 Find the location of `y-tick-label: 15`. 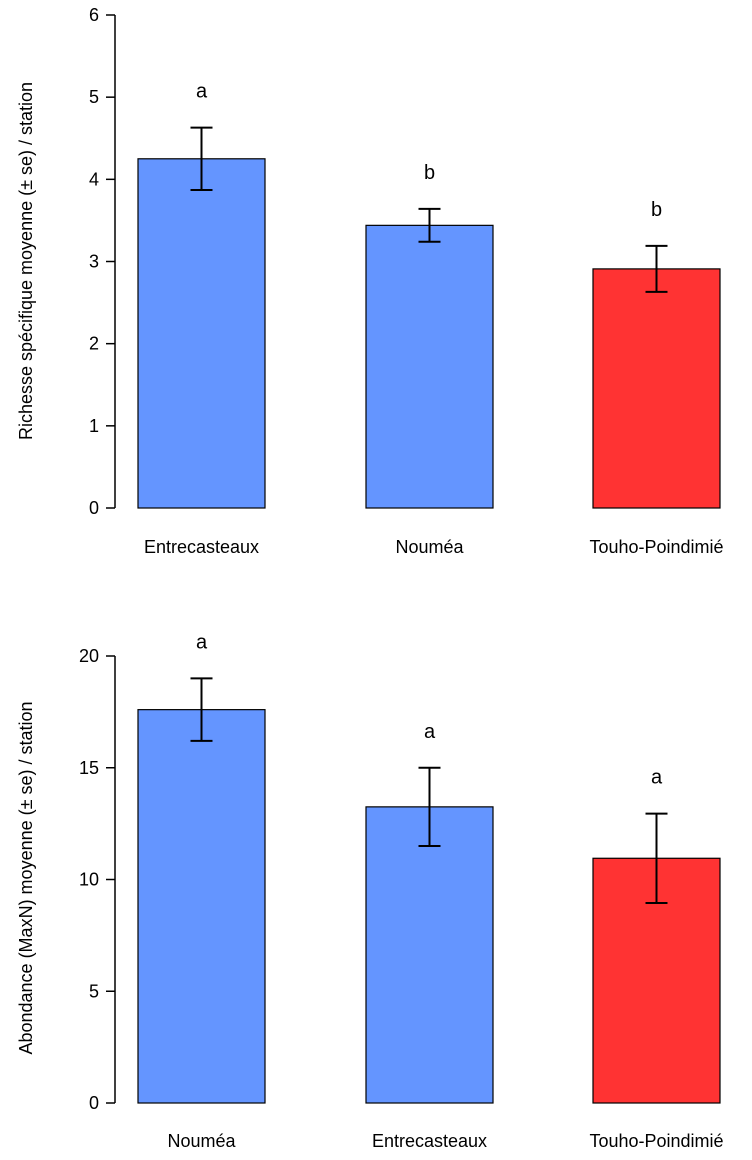

y-tick-label: 15 is located at coordinates (89, 768).